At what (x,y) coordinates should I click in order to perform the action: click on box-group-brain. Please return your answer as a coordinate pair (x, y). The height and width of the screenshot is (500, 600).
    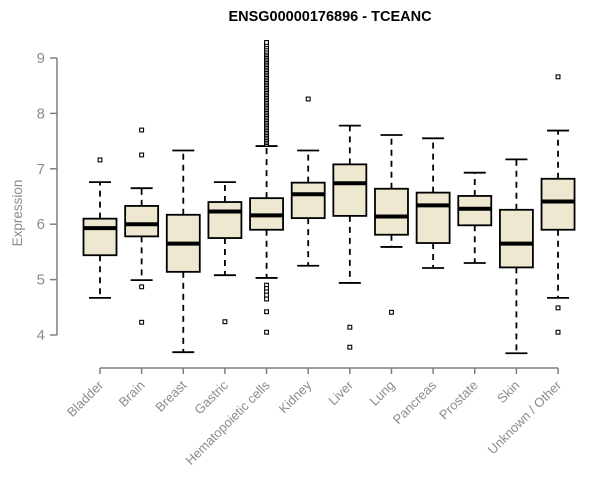
    Looking at the image, I should click on (142, 226).